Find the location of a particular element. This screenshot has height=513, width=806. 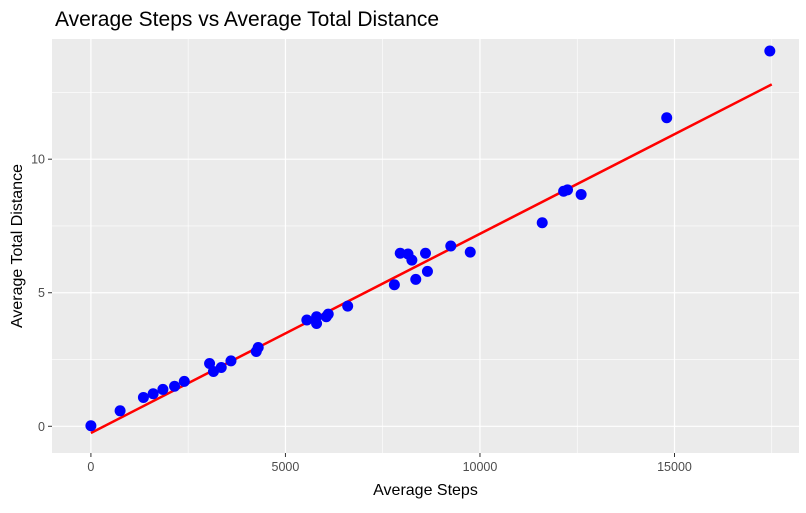

y-tick-label: 5 is located at coordinates (41, 293).